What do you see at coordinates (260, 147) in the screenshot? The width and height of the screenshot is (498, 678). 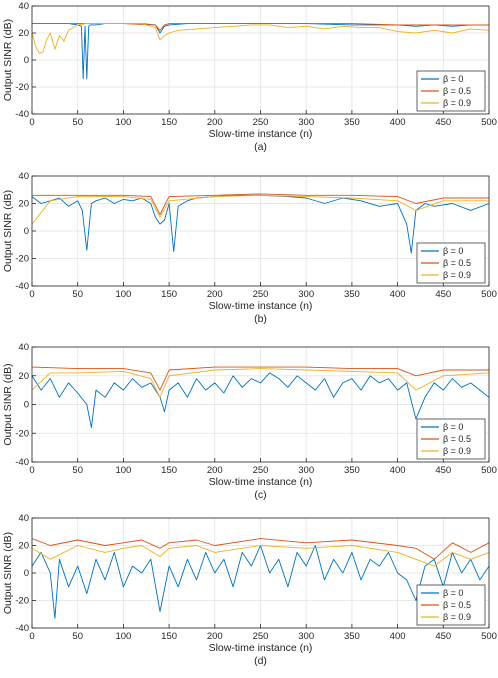 I see `panel-caption: (a)` at bounding box center [260, 147].